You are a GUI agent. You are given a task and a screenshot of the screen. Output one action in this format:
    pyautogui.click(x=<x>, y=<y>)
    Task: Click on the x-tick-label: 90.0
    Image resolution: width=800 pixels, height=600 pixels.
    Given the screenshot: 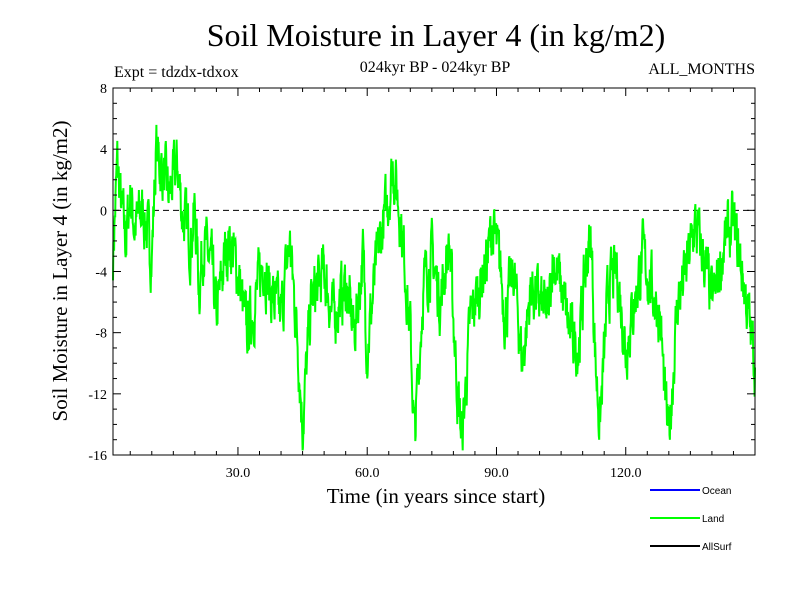 What is the action you would take?
    pyautogui.click(x=496, y=473)
    